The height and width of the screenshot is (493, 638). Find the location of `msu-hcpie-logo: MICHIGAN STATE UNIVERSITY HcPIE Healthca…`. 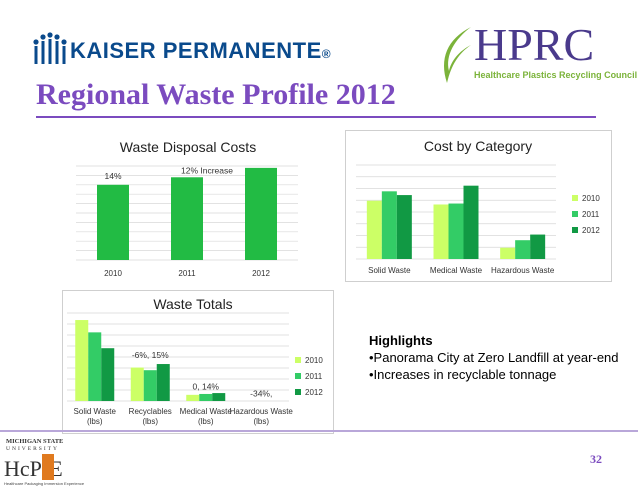

msu-hcpie-logo: MICHIGAN STATE UNIVERSITY HcPIE Healthca… is located at coordinates (42, 463).